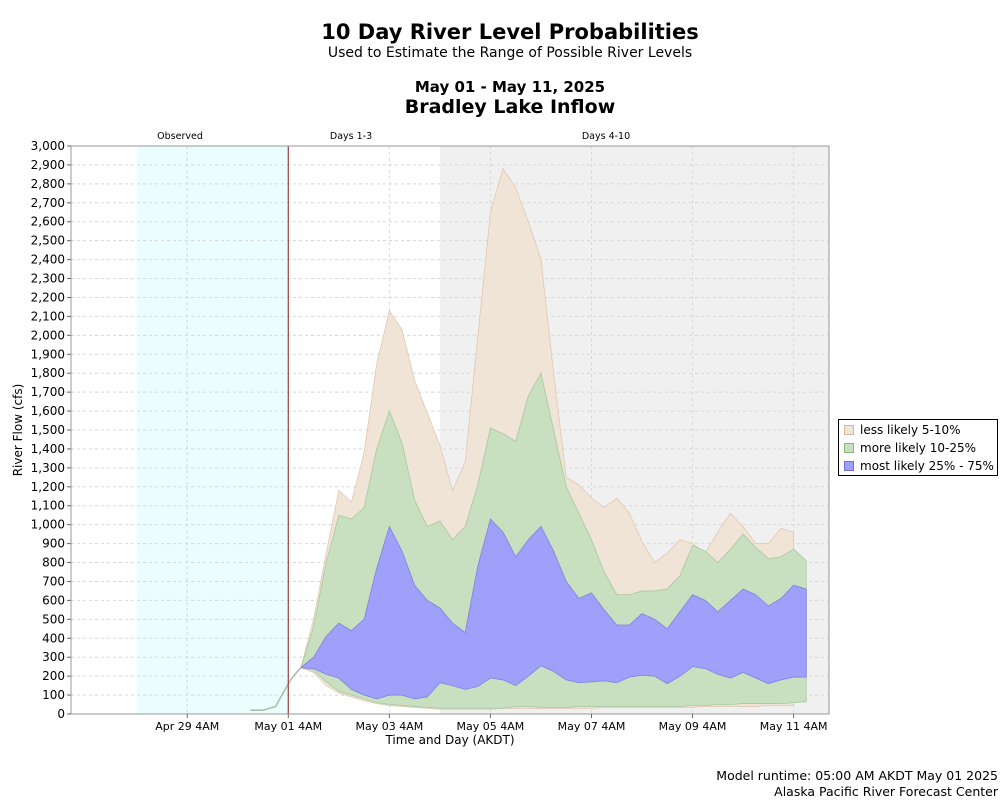  I want to click on y-tick-label: 2,600, so click(48, 222).